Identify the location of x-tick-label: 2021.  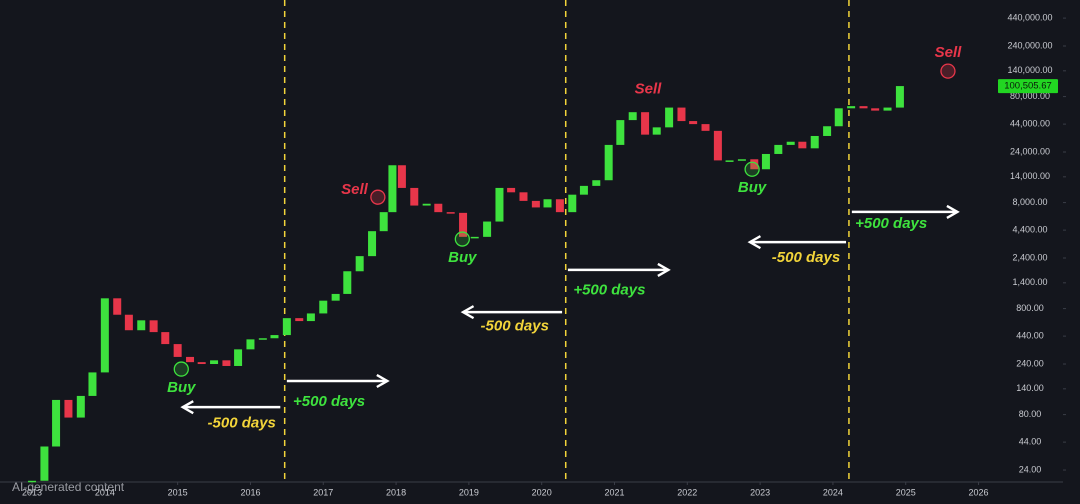
(614, 492).